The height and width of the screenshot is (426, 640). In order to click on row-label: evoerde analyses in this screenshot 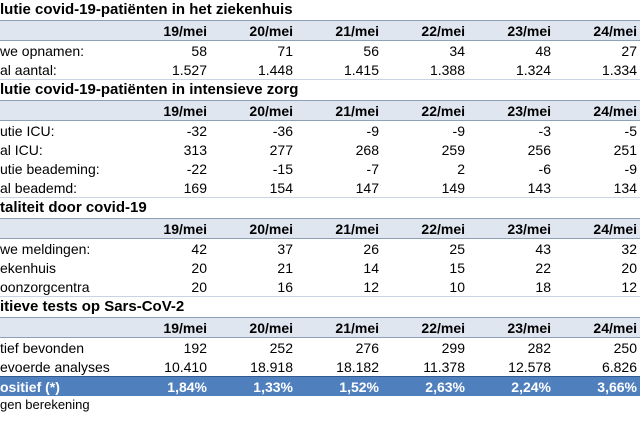, I will do `click(55, 366)`.